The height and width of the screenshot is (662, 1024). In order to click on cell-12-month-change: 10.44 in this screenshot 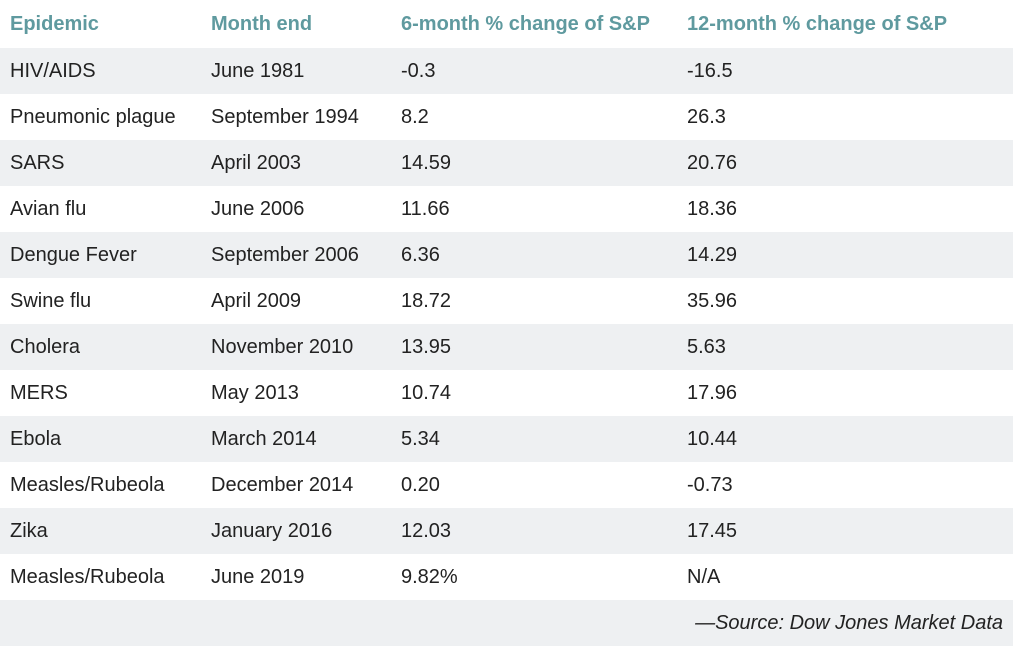, I will do `click(845, 439)`.